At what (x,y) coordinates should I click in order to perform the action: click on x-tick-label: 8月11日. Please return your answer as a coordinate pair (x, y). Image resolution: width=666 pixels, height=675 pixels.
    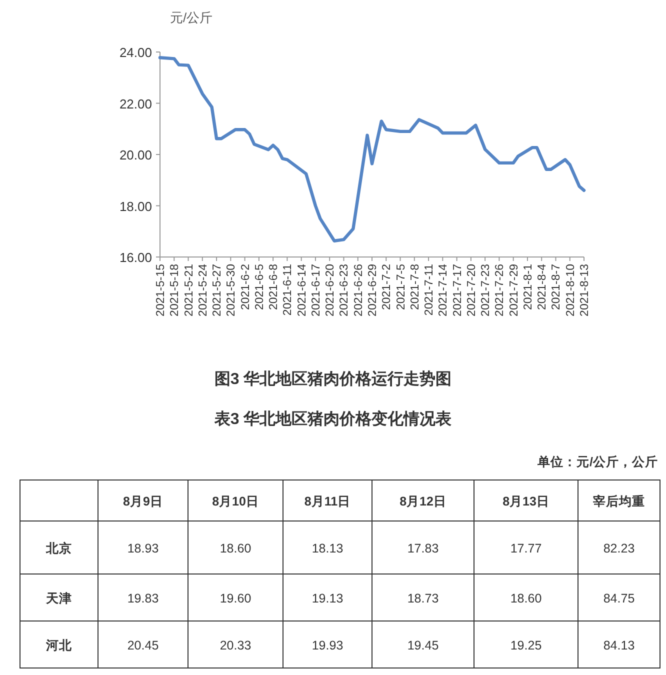
    Looking at the image, I should click on (327, 501).